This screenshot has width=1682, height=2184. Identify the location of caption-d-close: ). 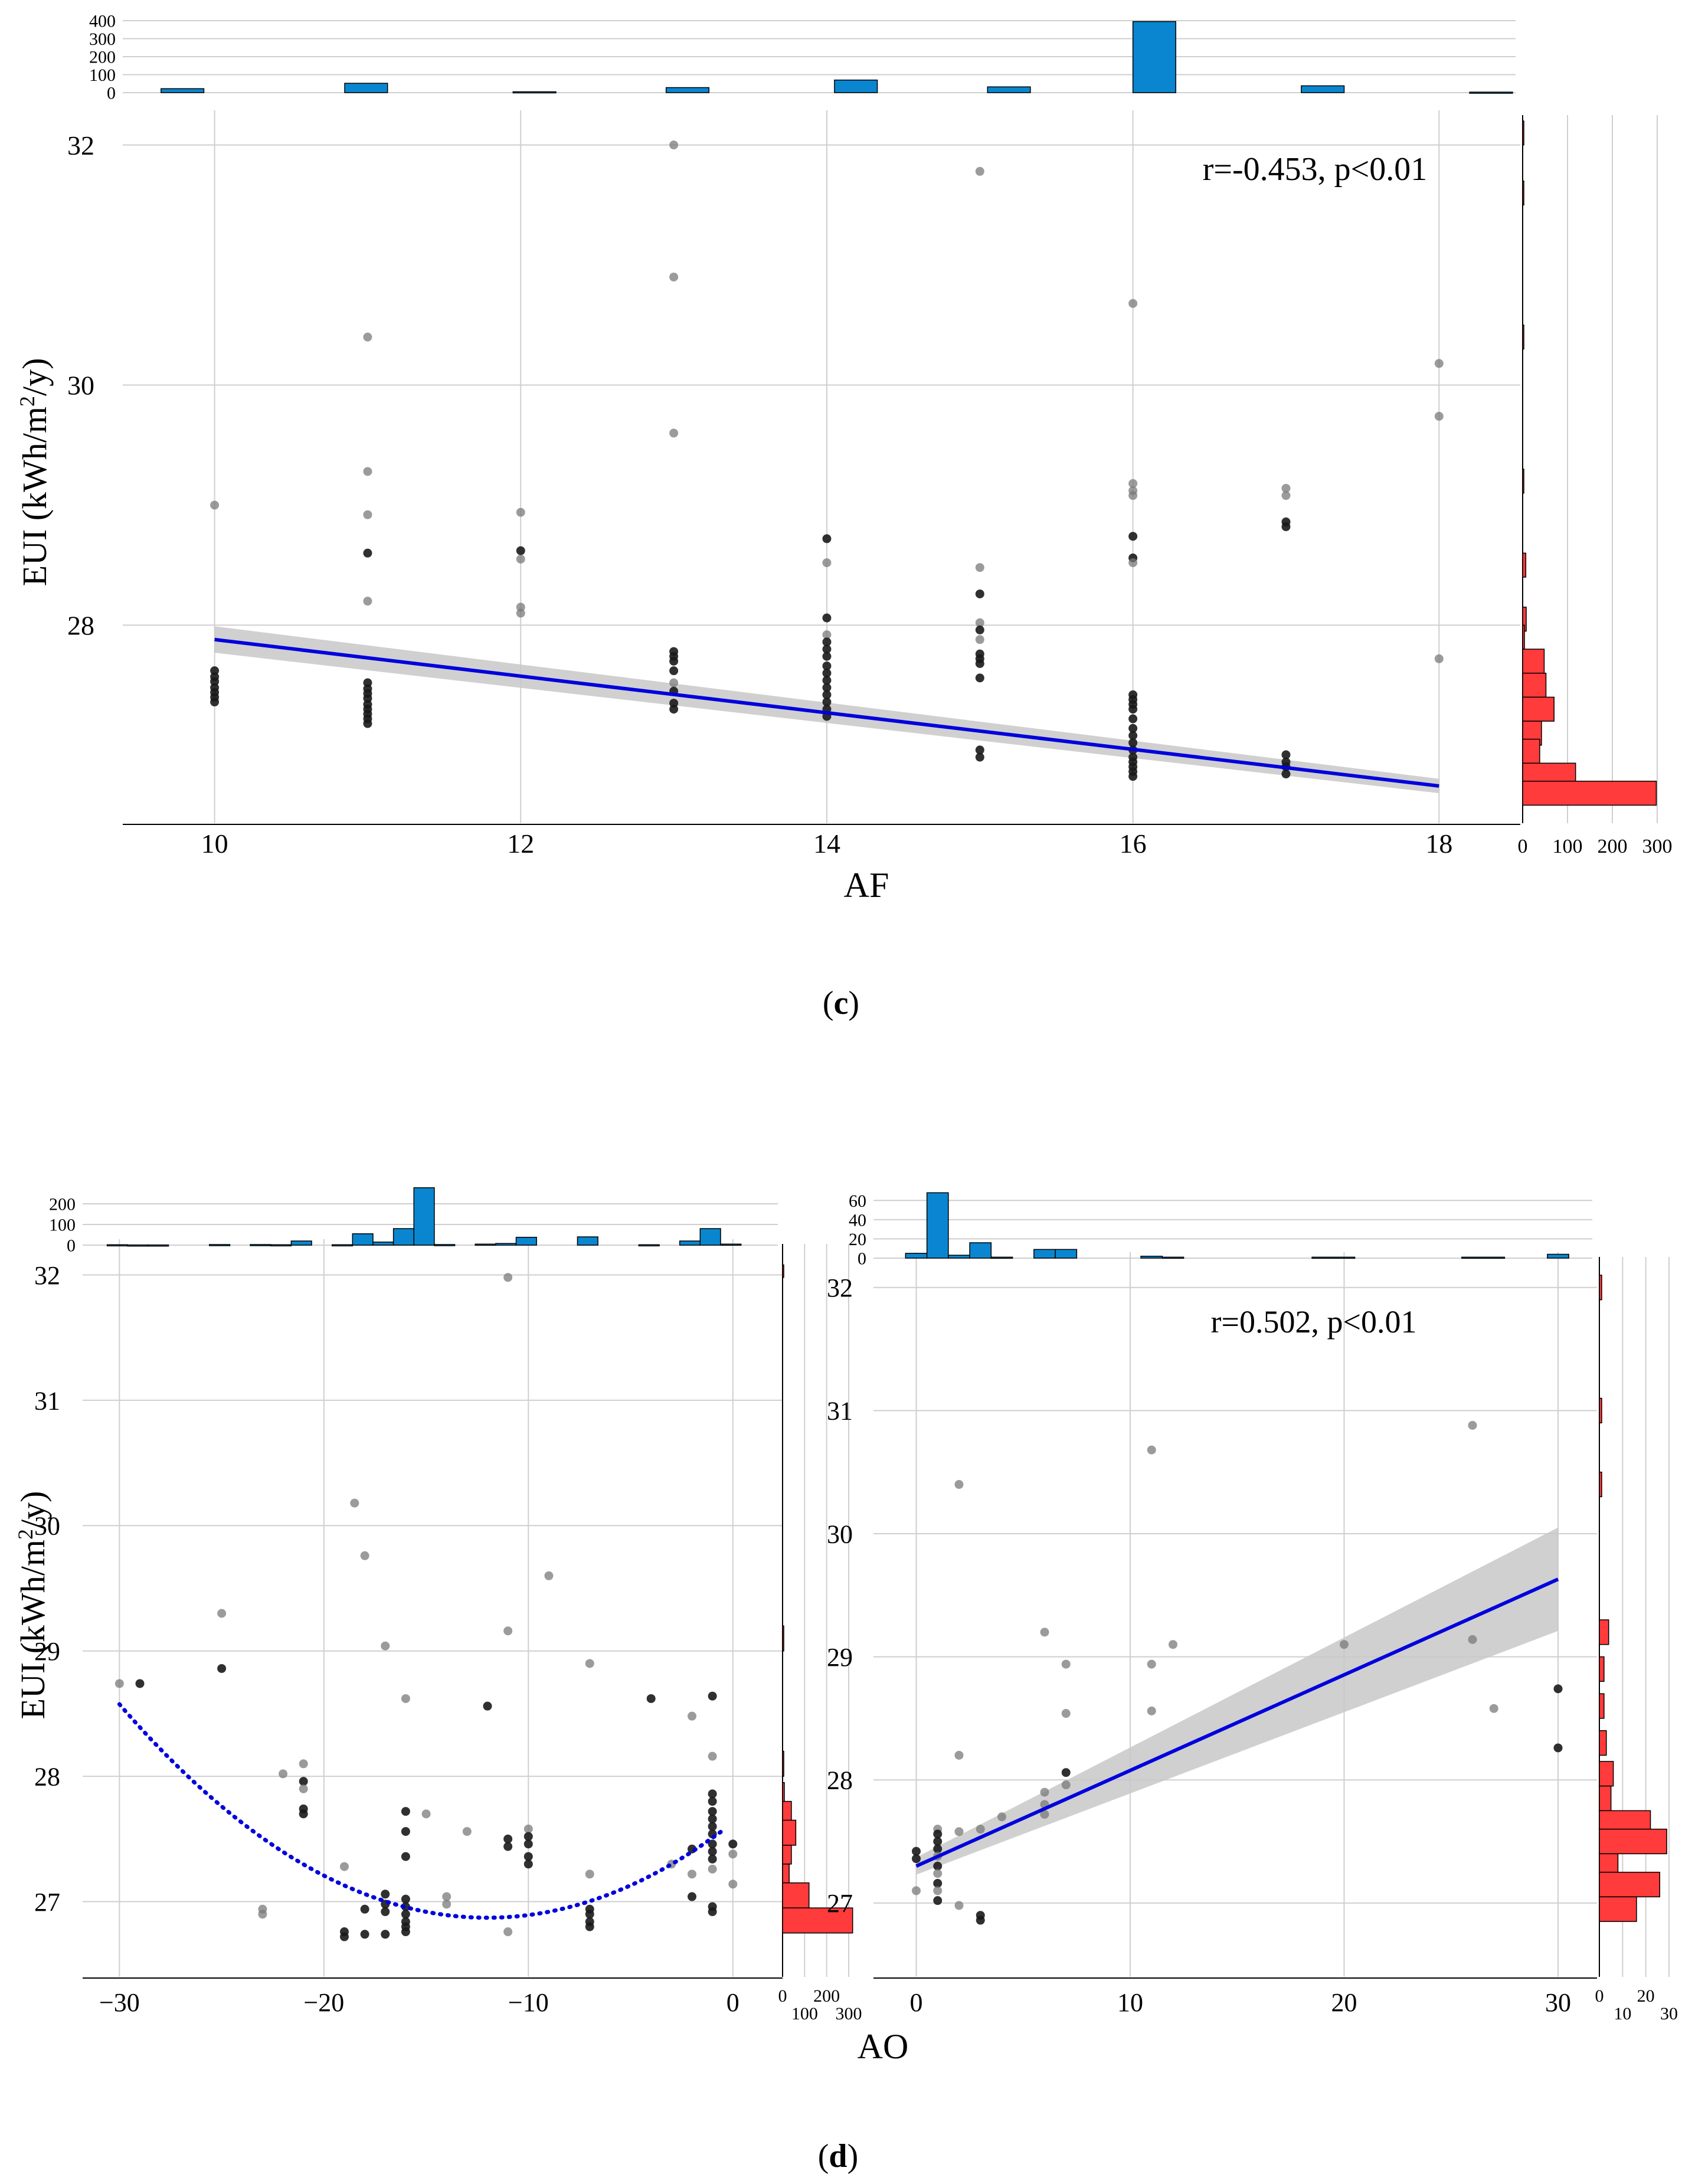
(853, 2156).